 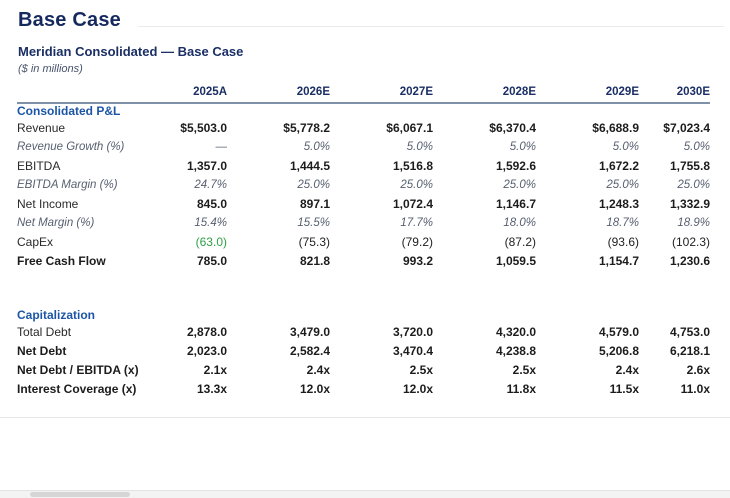 What do you see at coordinates (363, 315) in the screenshot?
I see `section-header-row: Capitalization` at bounding box center [363, 315].